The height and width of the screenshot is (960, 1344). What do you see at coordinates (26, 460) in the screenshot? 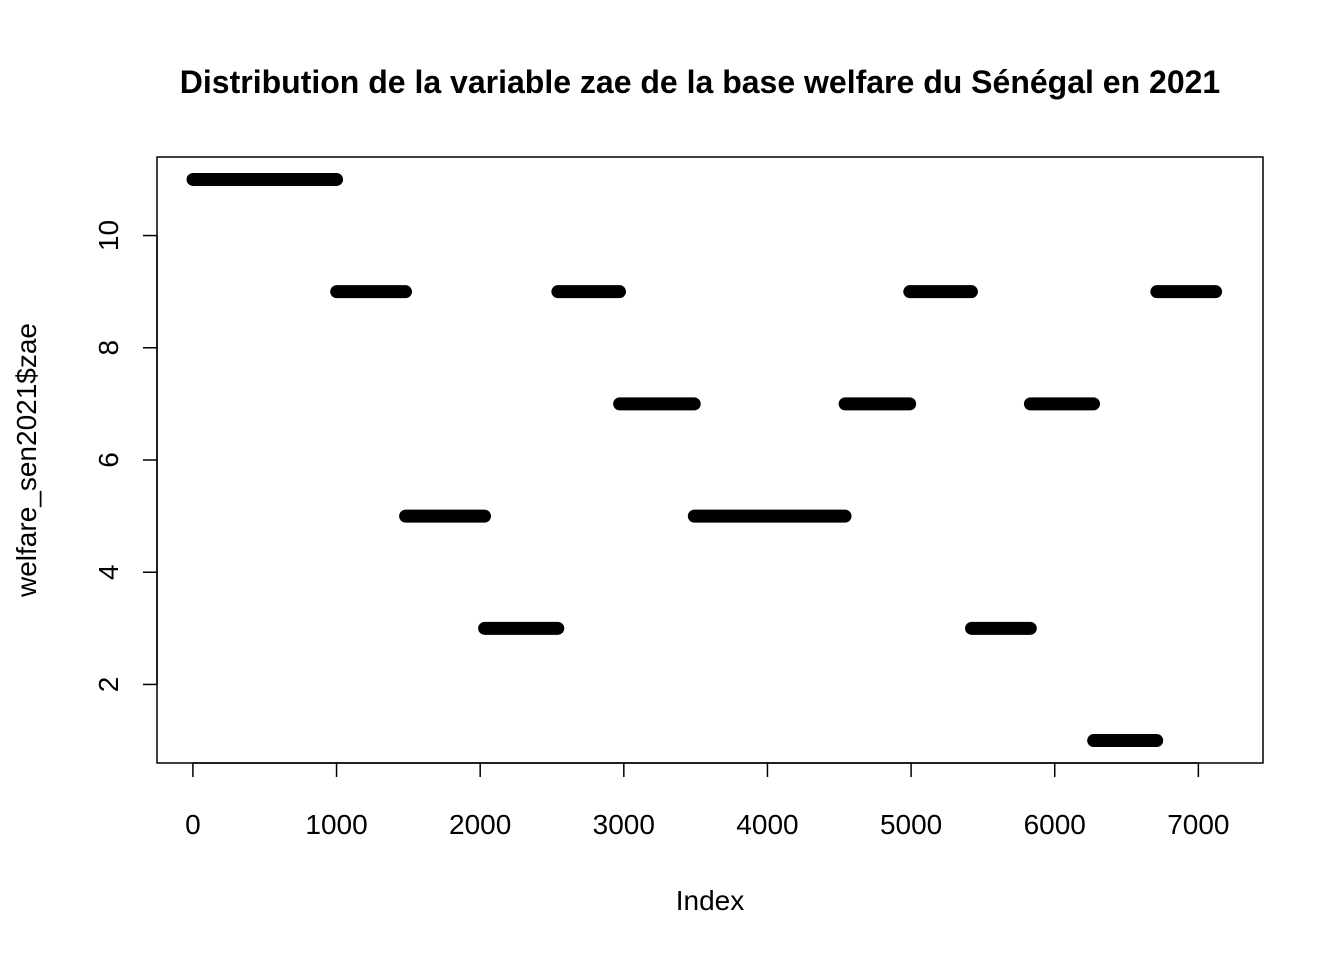
I see `y-axis-label: welfare_sen2021$zae` at bounding box center [26, 460].